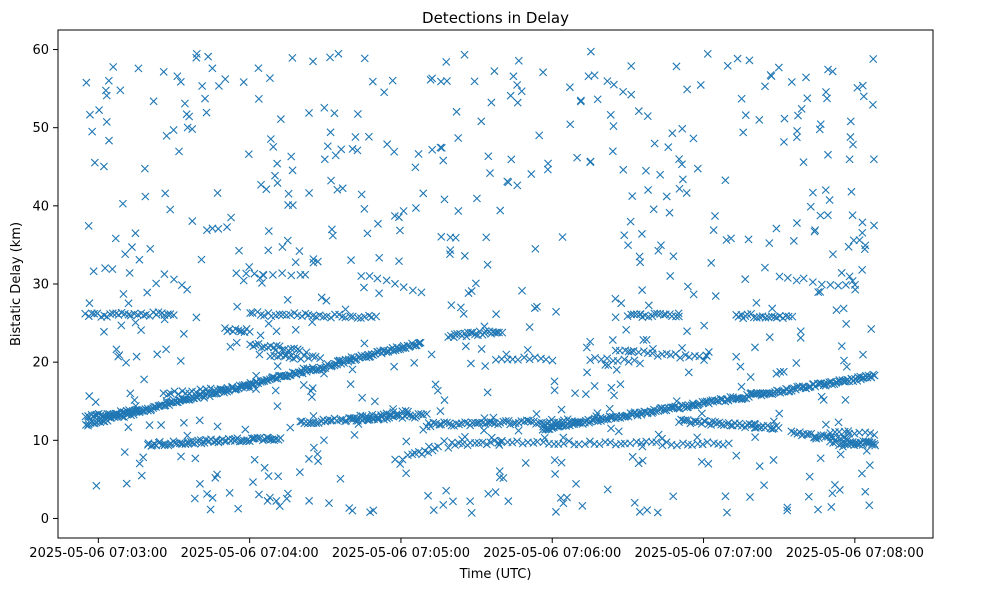 The image size is (986, 590). What do you see at coordinates (401, 553) in the screenshot?
I see `x-tick-label: 2025-05-06 07:05:00` at bounding box center [401, 553].